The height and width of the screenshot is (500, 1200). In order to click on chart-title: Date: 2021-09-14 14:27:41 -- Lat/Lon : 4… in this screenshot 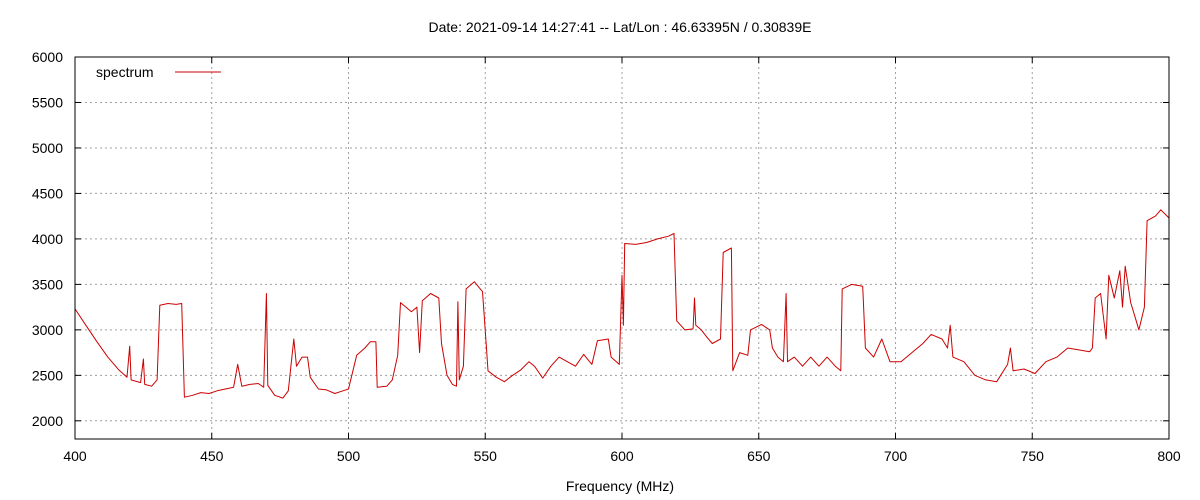, I will do `click(620, 27)`.